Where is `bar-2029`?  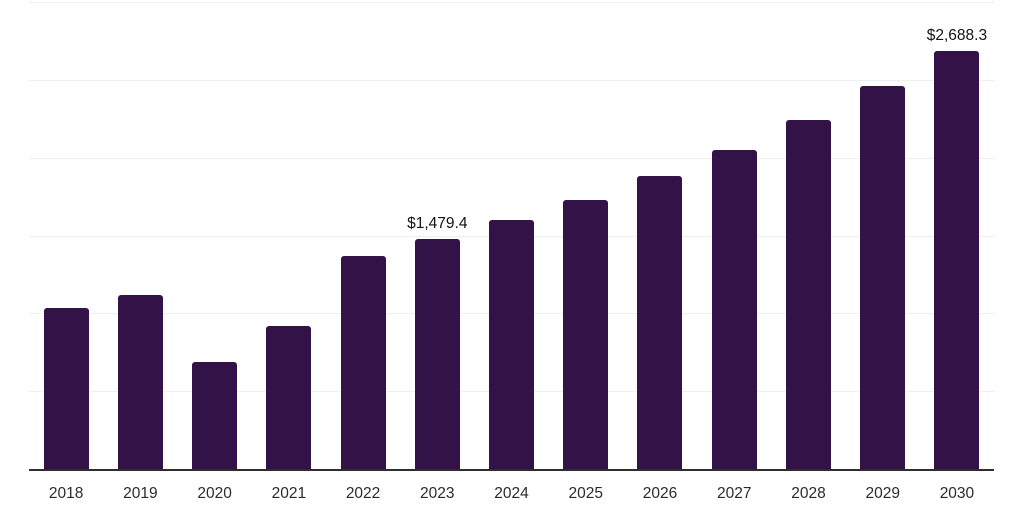
bar-2029 is located at coordinates (883, 277).